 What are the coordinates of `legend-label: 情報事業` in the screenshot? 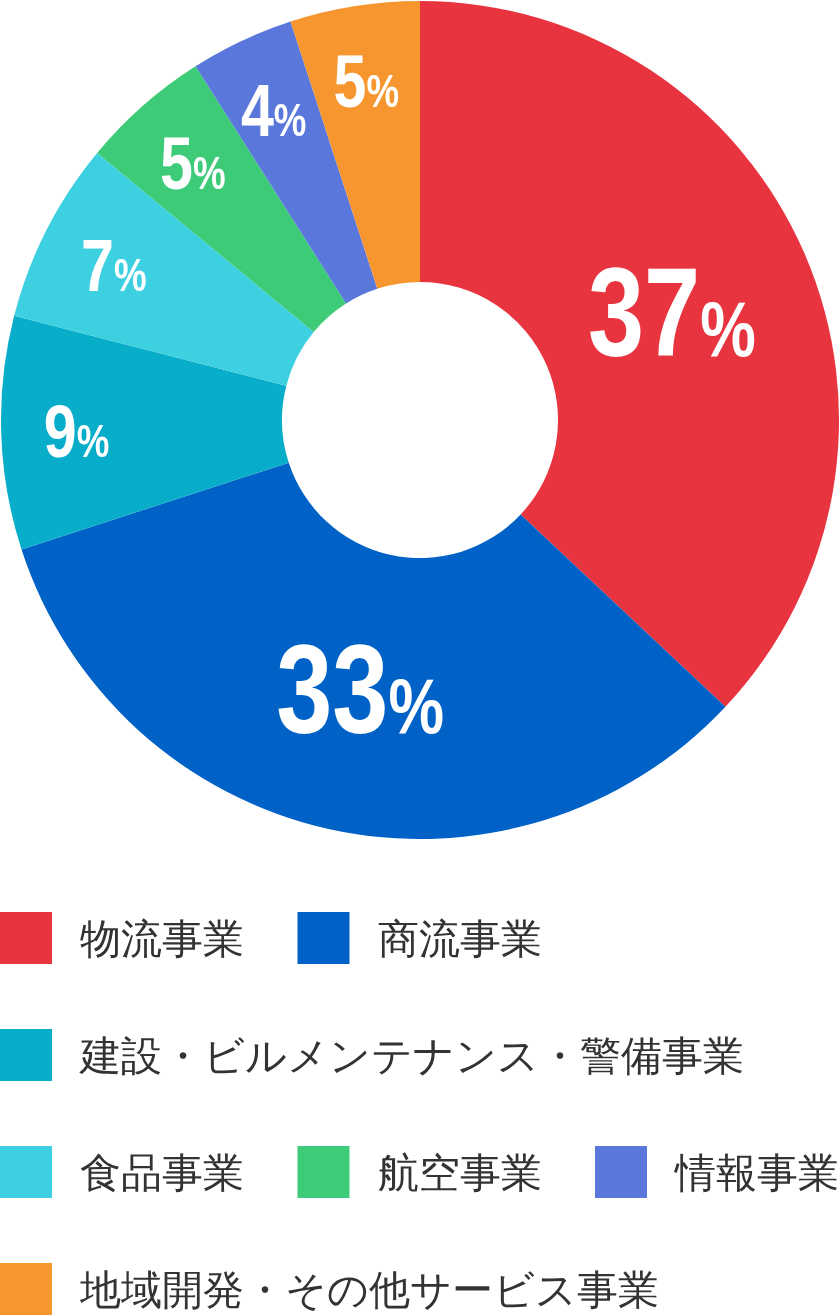 It's located at (756, 1172).